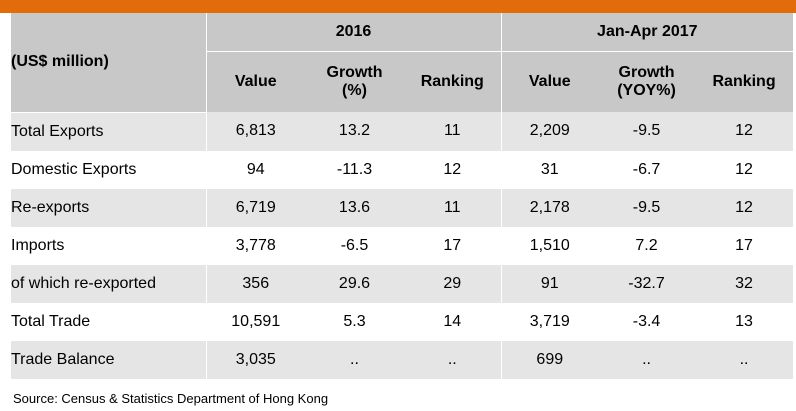 This screenshot has height=411, width=796. I want to click on table-cell: 6,813, so click(255, 131).